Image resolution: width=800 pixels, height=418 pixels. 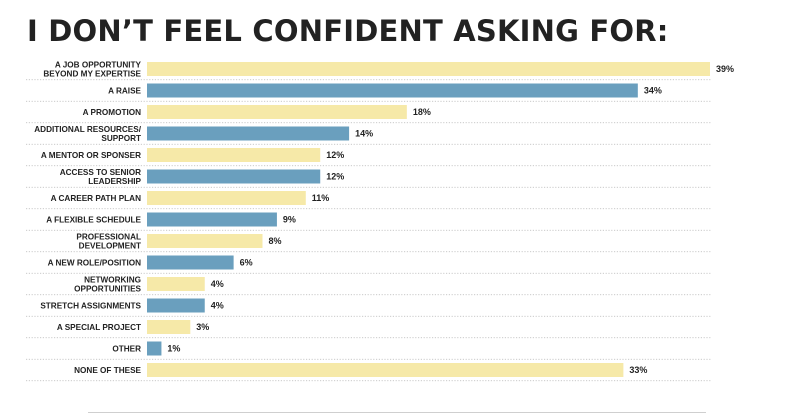 What do you see at coordinates (91, 155) in the screenshot?
I see `category-label: A MENTOR OR SPONSER` at bounding box center [91, 155].